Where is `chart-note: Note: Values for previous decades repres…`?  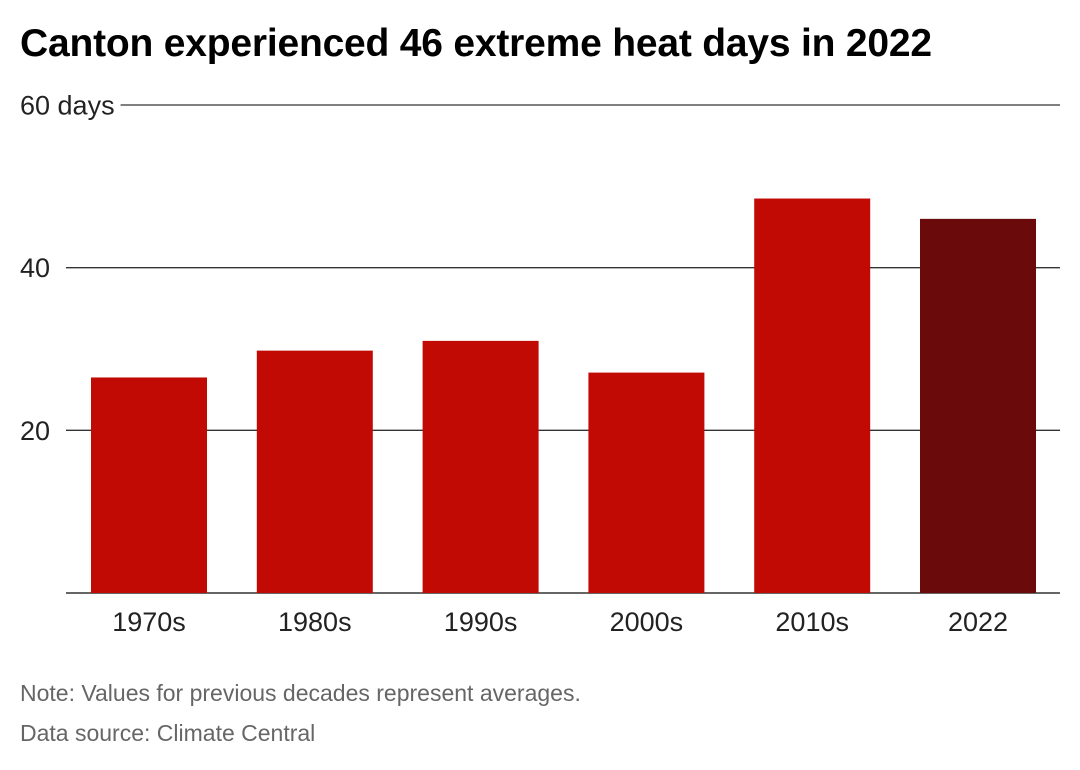
chart-note: Note: Values for previous decades repres… is located at coordinates (300, 693).